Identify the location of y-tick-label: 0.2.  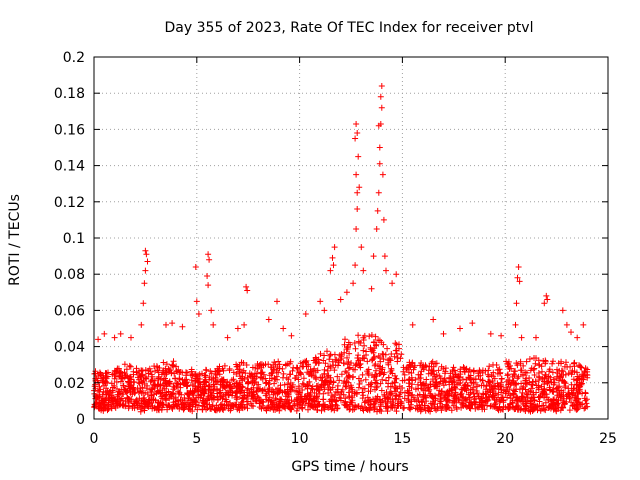
(74, 58).